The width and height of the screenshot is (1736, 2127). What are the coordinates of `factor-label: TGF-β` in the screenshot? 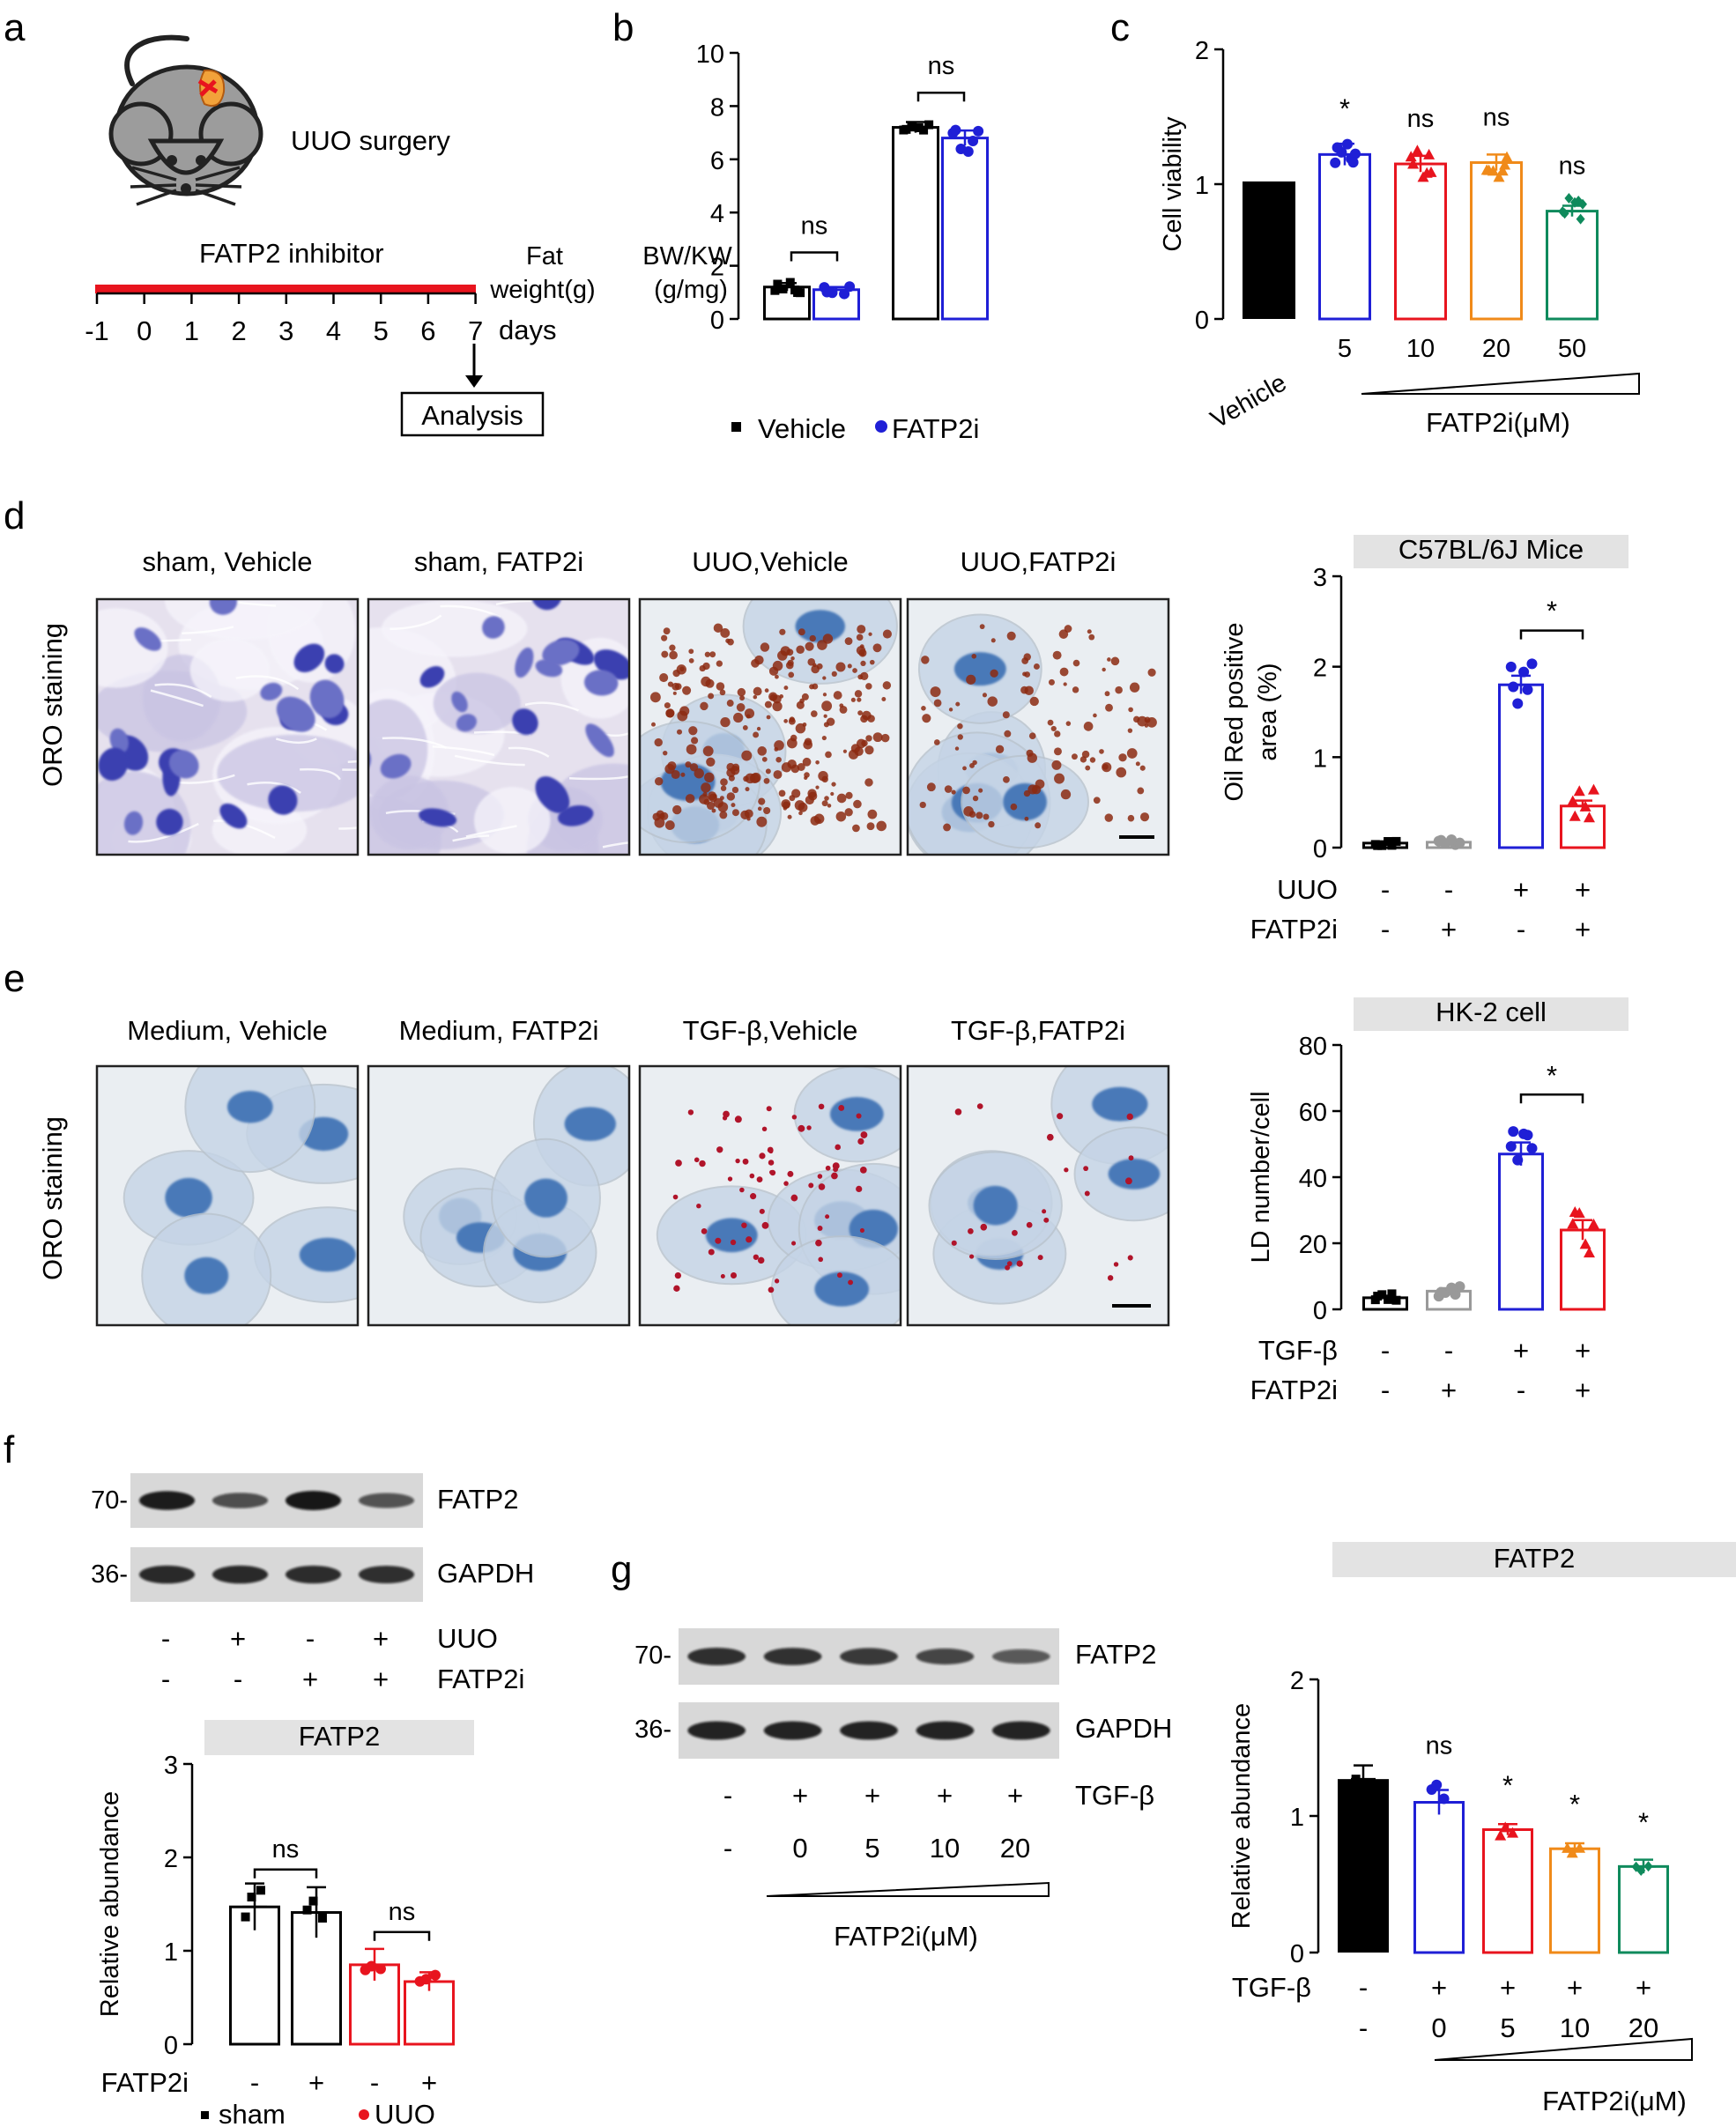 It's located at (1271, 1988).